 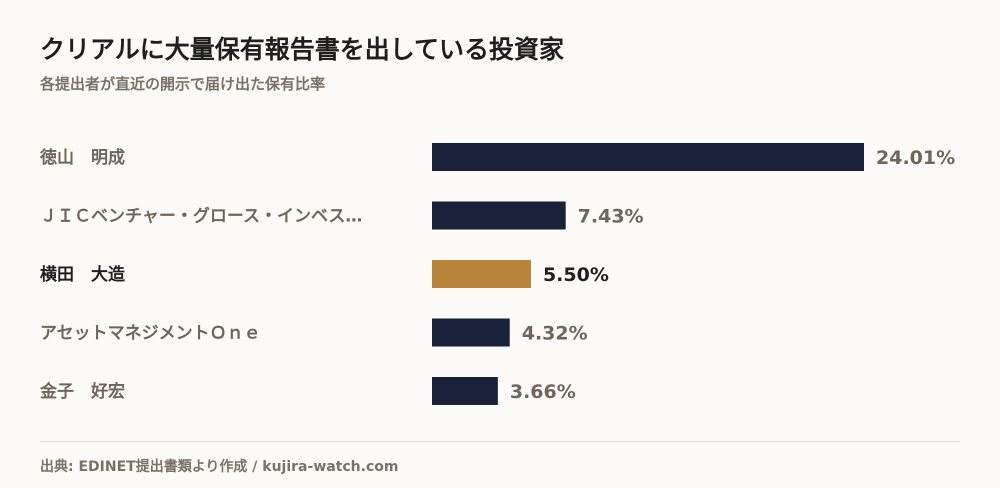 I want to click on category-label: 横田 大造, so click(x=83, y=274).